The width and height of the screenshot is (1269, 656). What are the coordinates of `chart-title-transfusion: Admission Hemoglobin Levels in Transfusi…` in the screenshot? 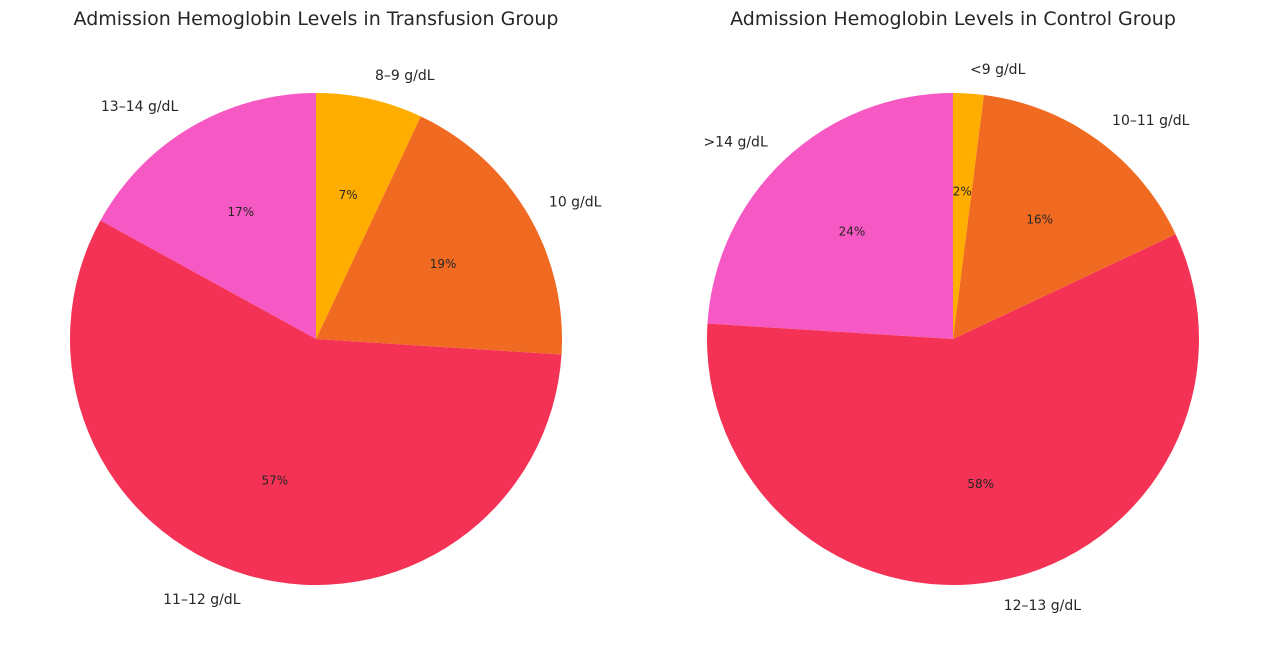 It's located at (316, 19).